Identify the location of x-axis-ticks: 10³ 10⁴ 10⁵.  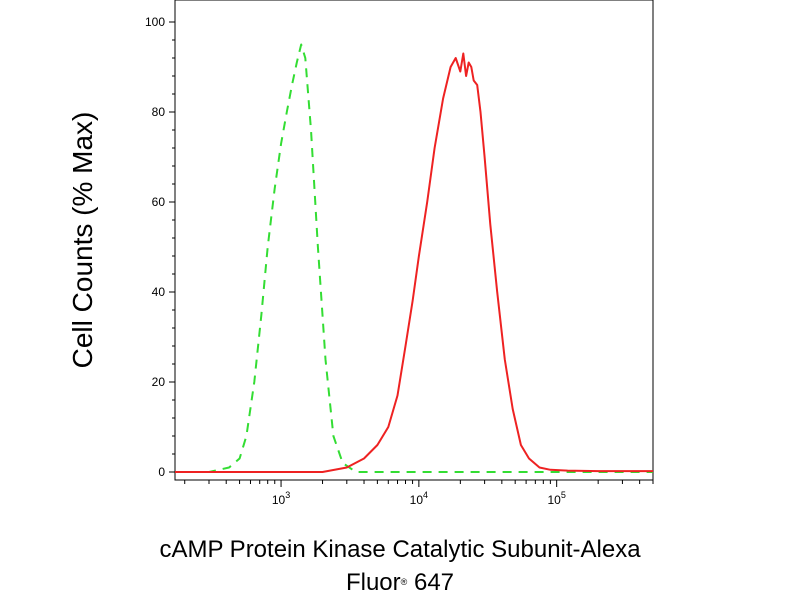
(419, 493).